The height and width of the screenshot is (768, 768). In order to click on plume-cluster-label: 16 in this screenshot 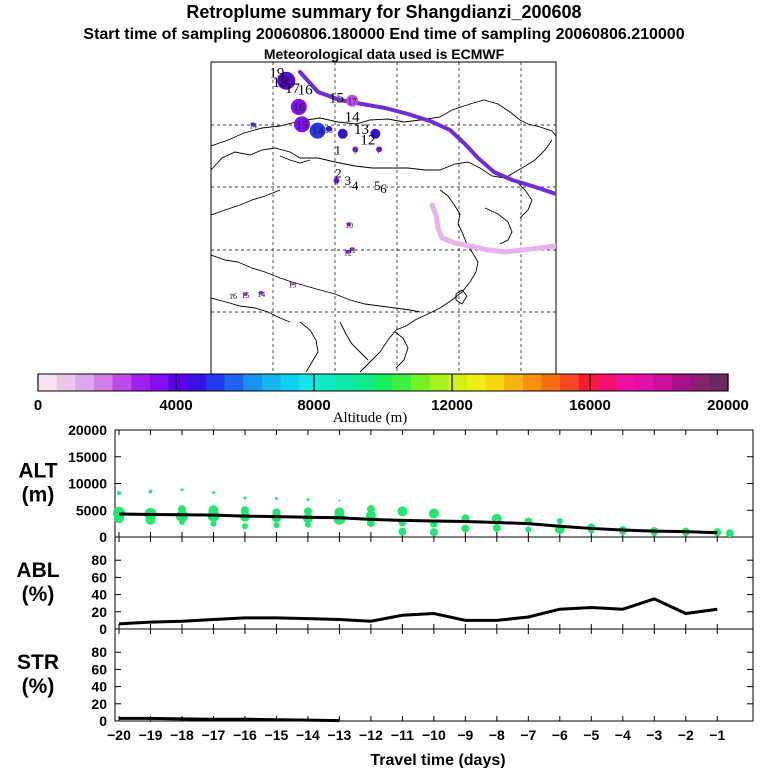, I will do `click(299, 107)`.